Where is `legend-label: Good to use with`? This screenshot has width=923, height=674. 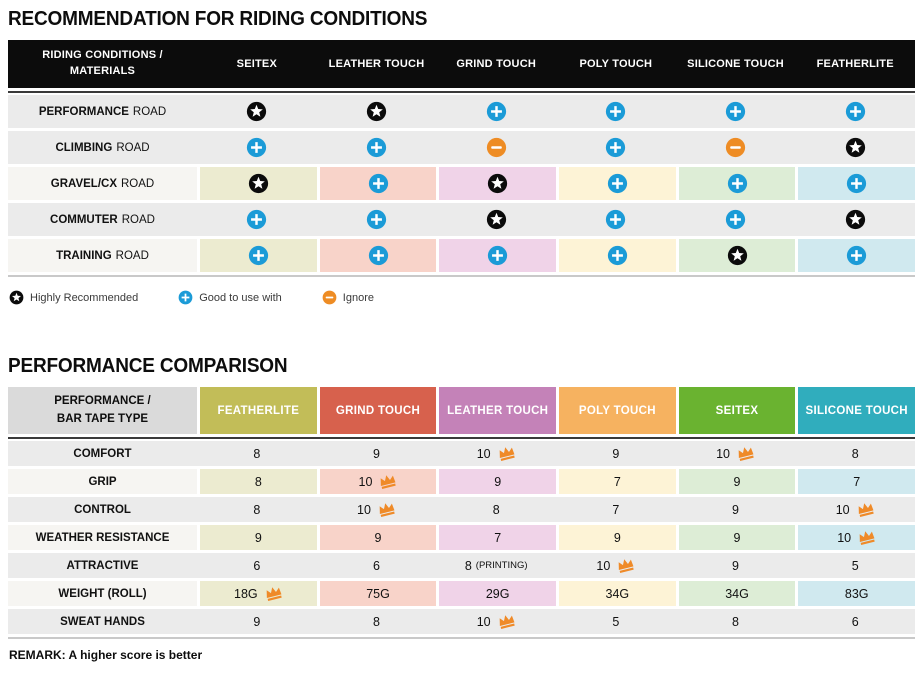 legend-label: Good to use with is located at coordinates (240, 297).